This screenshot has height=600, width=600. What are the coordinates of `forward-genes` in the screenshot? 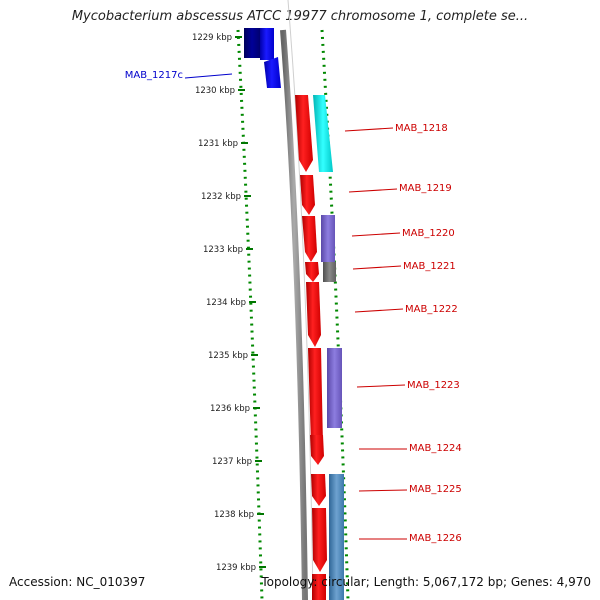 It's located at (311, 347).